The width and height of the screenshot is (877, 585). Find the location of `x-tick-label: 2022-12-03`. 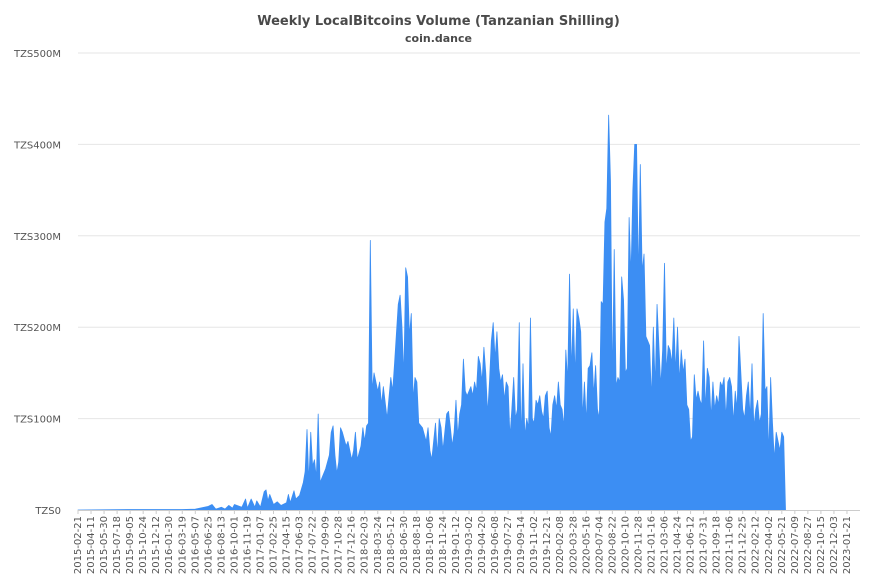

x-tick-label: 2022-12-03 is located at coordinates (834, 545).